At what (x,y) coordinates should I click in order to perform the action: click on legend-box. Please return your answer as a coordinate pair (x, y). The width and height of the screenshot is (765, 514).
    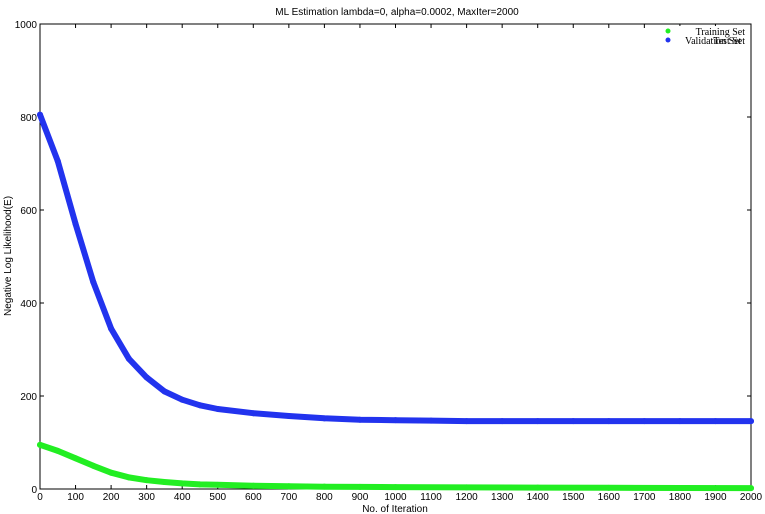
    Looking at the image, I should click on (699, 36).